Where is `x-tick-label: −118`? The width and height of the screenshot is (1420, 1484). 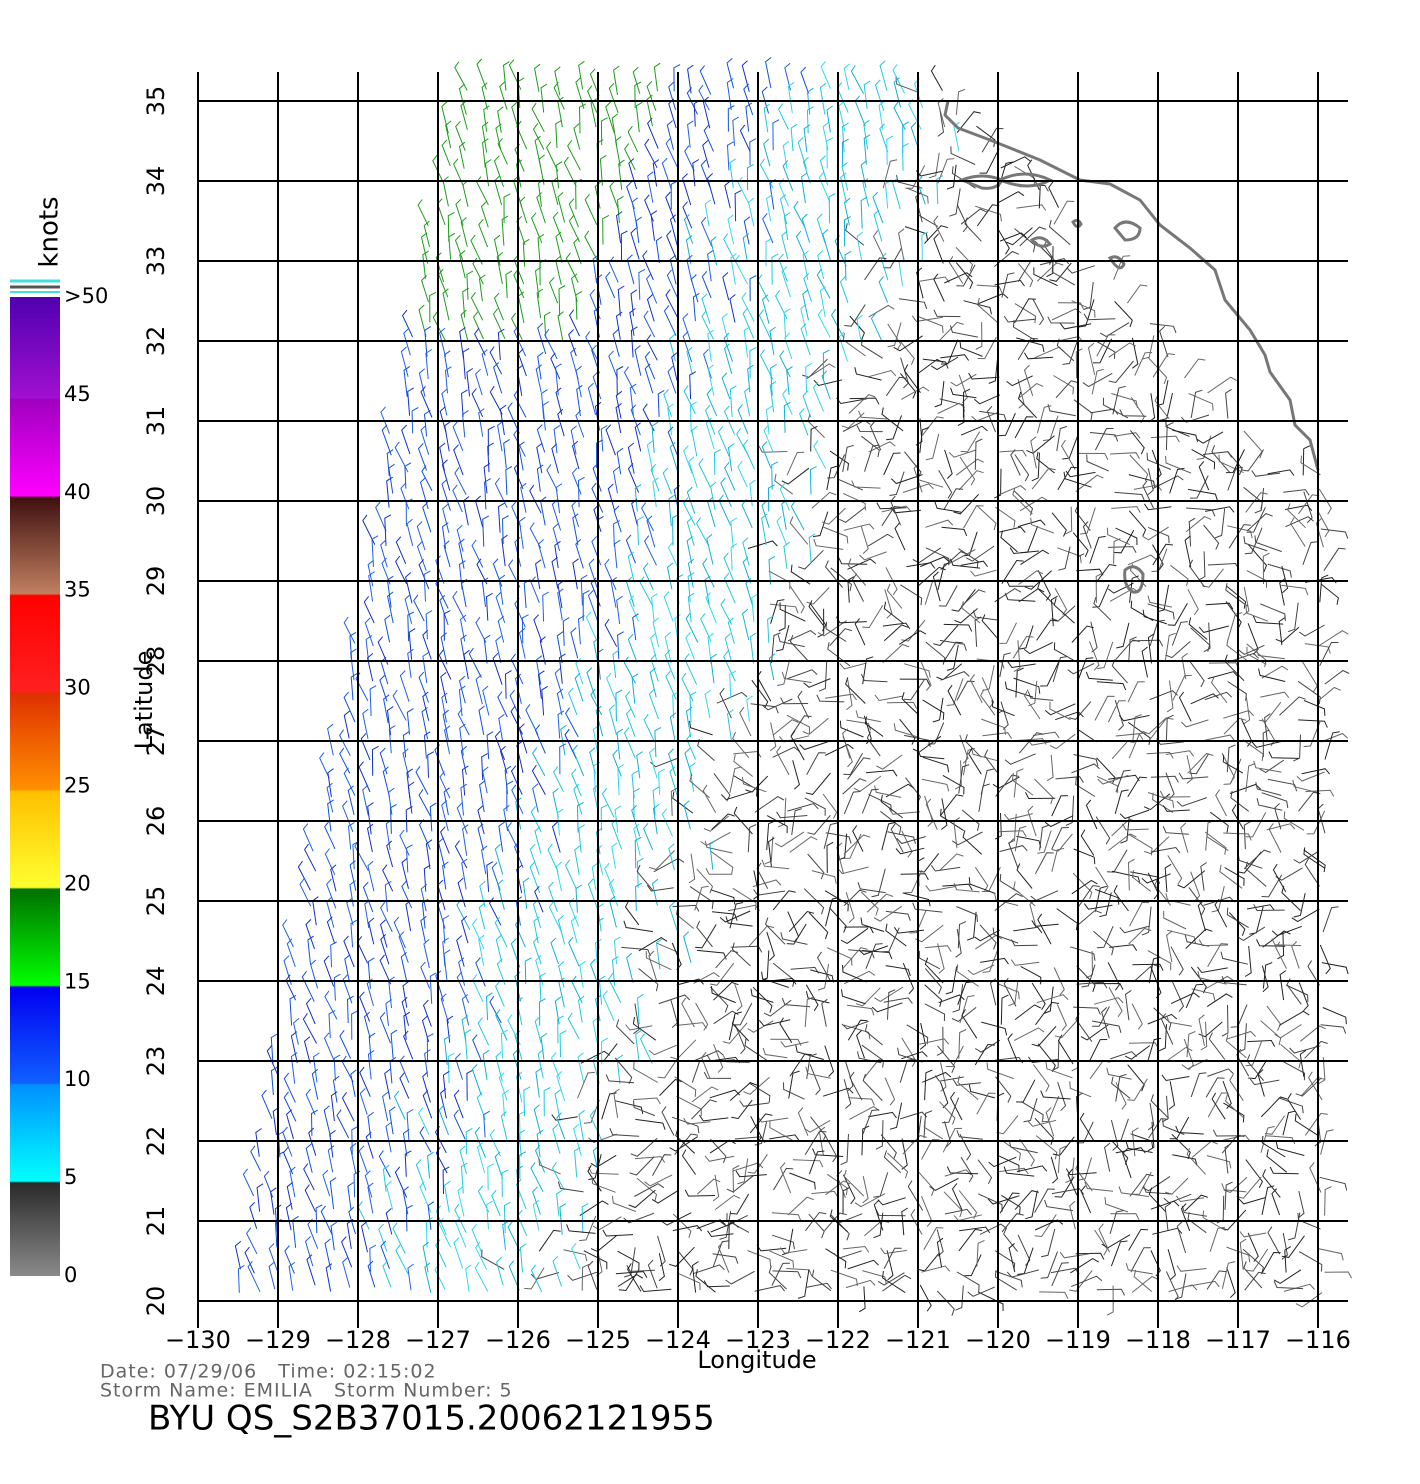 x-tick-label: −118 is located at coordinates (1158, 1340).